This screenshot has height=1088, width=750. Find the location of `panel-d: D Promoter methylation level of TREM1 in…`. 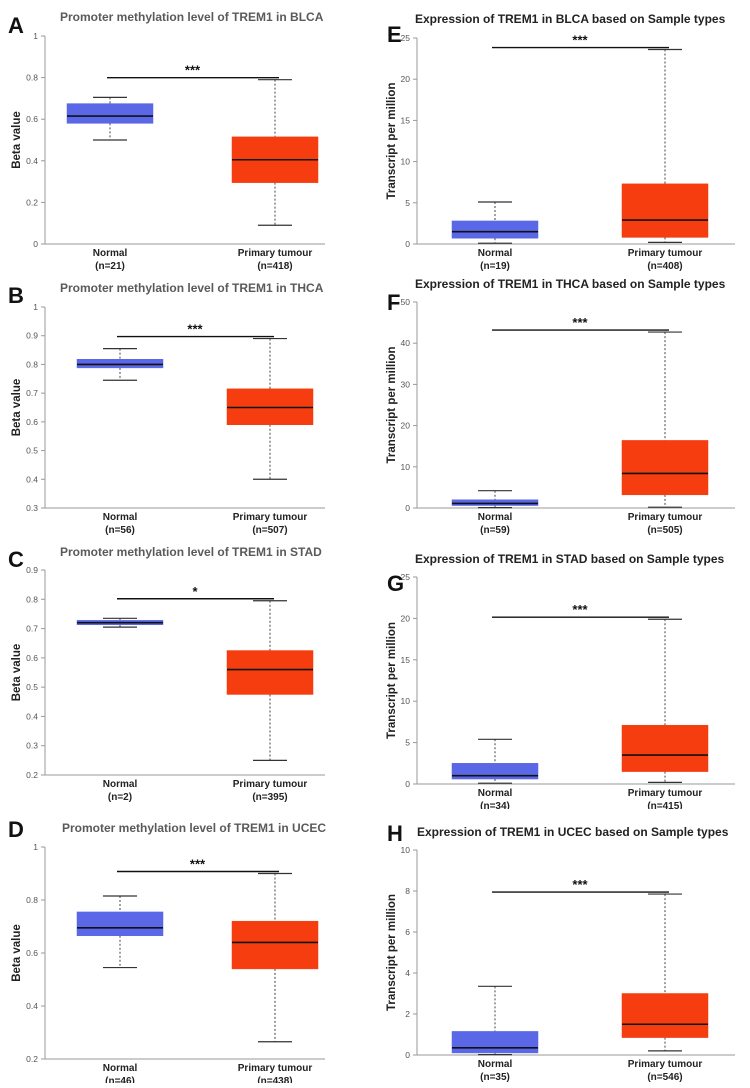

panel-d: D Promoter methylation level of TREM1 in… is located at coordinates (187, 948).